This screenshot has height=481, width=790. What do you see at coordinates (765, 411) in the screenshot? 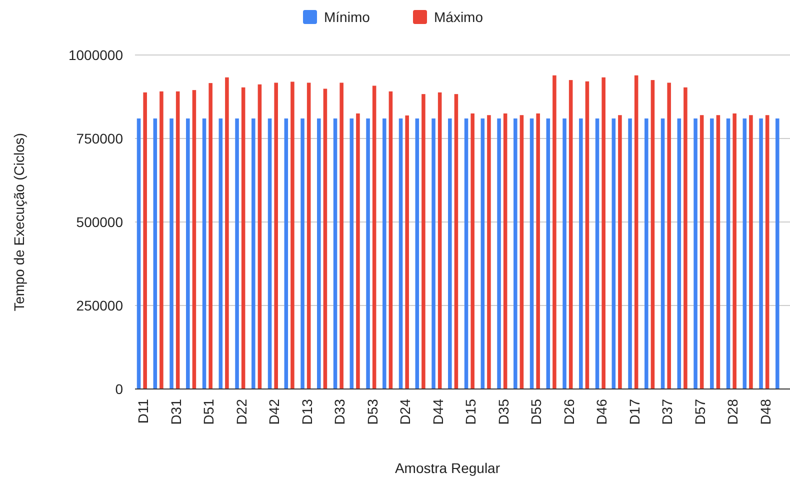
I see `x-tick-label: D48` at bounding box center [765, 411].